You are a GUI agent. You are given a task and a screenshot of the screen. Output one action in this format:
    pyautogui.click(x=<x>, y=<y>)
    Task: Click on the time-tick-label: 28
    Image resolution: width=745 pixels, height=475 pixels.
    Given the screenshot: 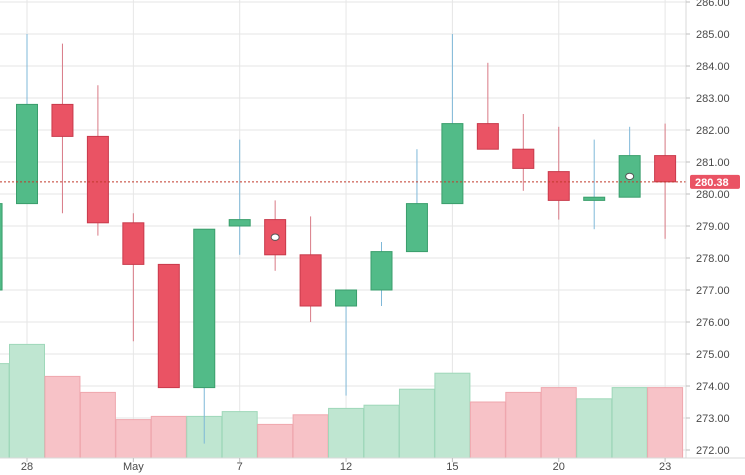 What is the action you would take?
    pyautogui.click(x=27, y=467)
    